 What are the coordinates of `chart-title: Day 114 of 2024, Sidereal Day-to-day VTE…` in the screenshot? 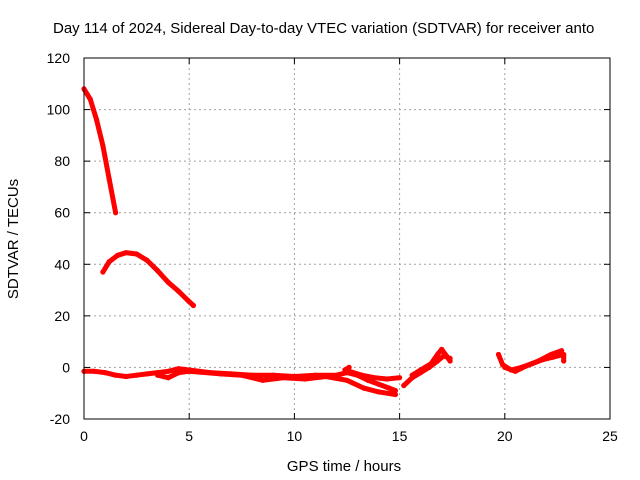 It's located at (323, 28).